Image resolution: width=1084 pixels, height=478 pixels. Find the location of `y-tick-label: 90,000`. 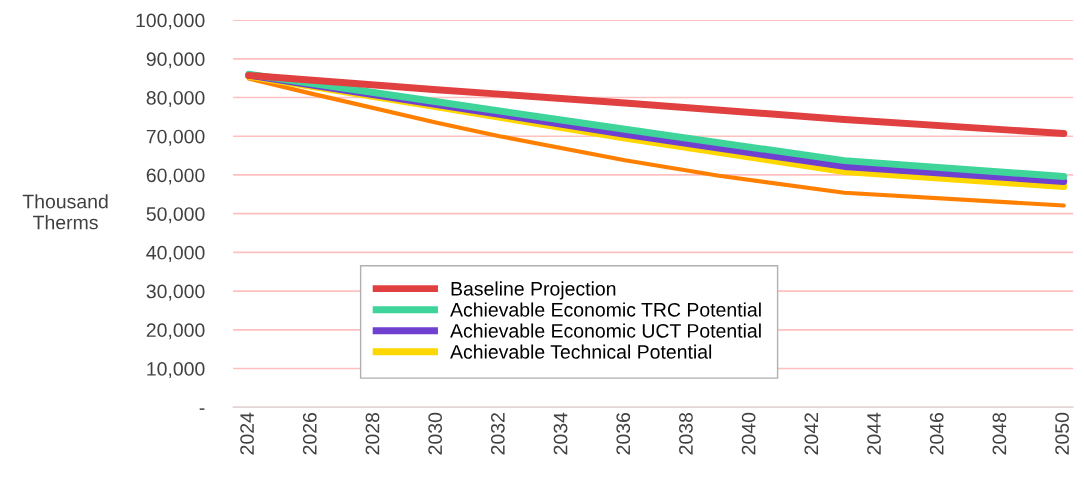

y-tick-label: 90,000 is located at coordinates (175, 60).